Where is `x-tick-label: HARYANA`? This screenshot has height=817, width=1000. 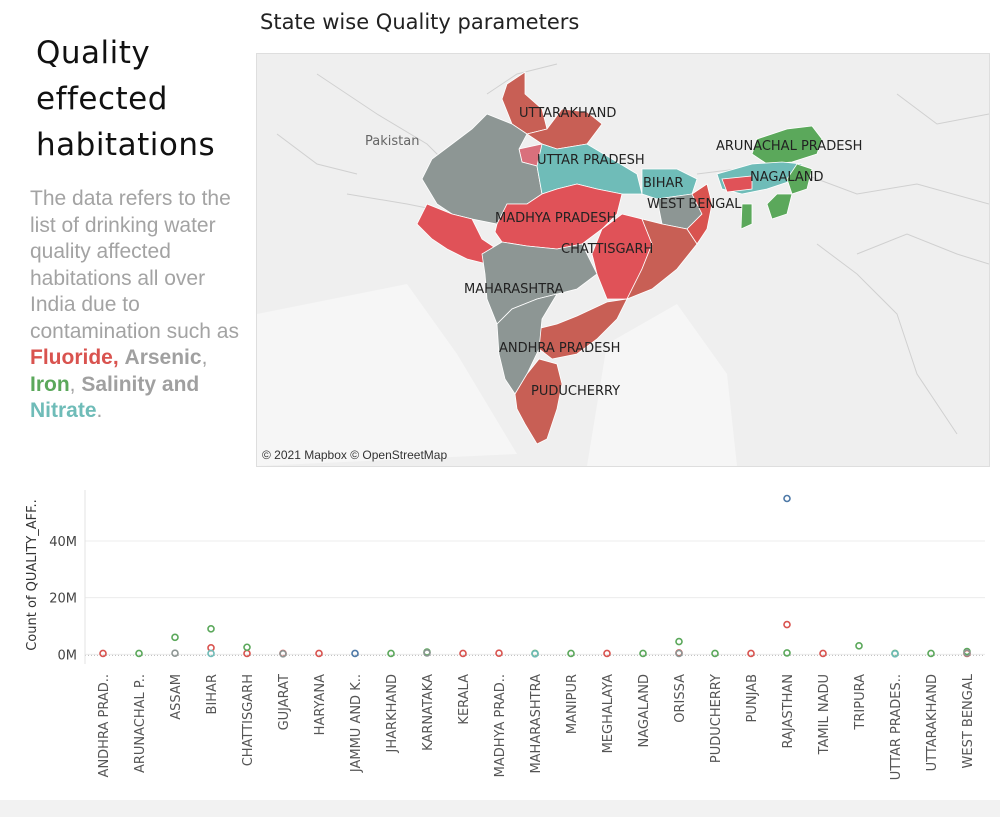
x-tick-label: HARYANA is located at coordinates (320, 704).